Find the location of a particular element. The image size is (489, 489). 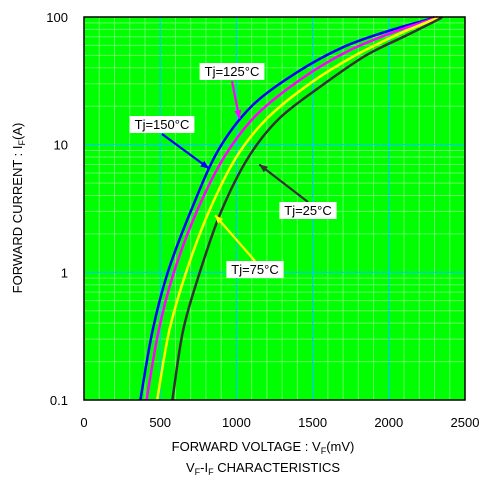

x-tick-labels: 0 500 1000 1500 2000 2500 is located at coordinates (279, 422).